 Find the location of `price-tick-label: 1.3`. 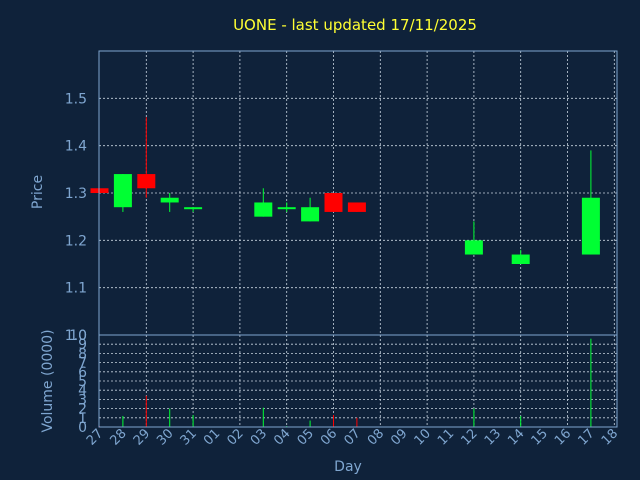

price-tick-label: 1.3 is located at coordinates (76, 194).